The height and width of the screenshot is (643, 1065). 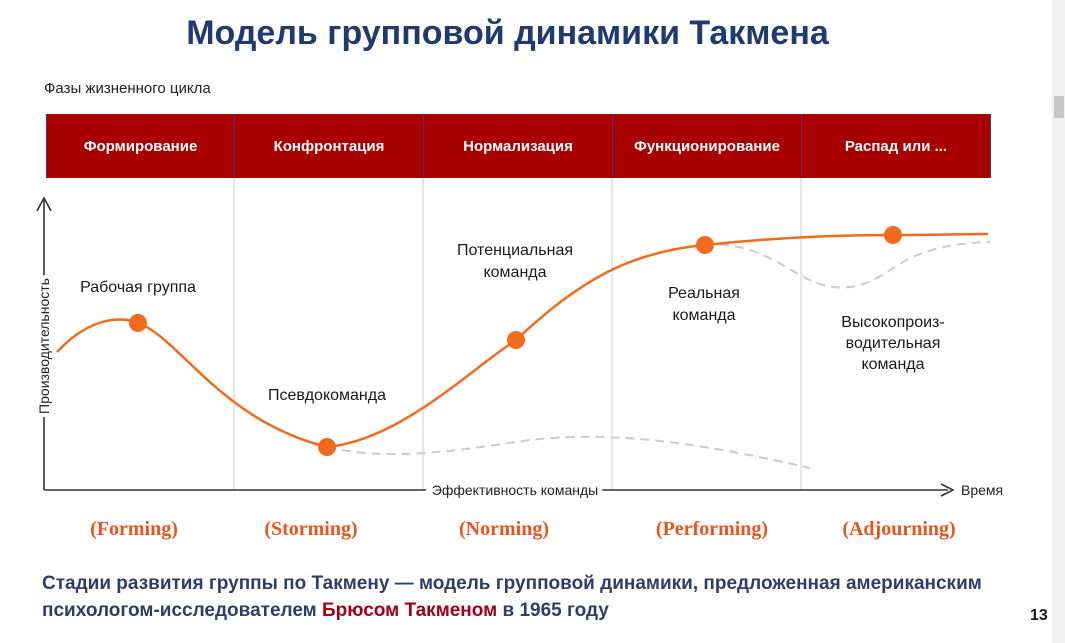 What do you see at coordinates (44, 346) in the screenshot?
I see `y-axis-label: Производительность` at bounding box center [44, 346].